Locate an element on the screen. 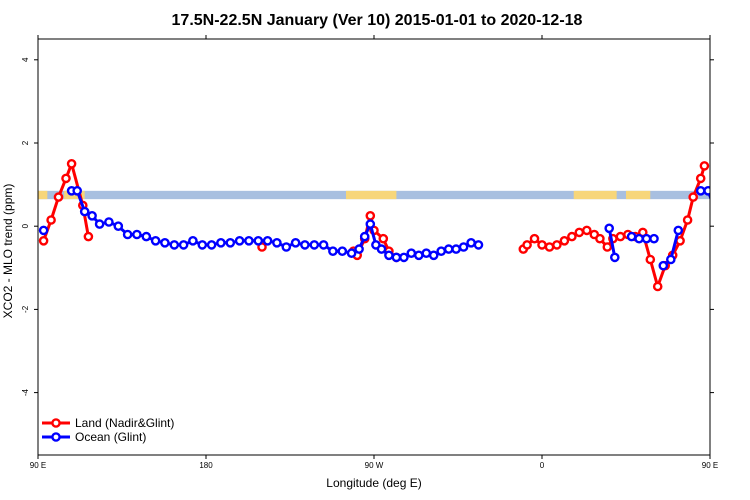 The image size is (750, 500). y-tick-label: 2 is located at coordinates (25, 142).